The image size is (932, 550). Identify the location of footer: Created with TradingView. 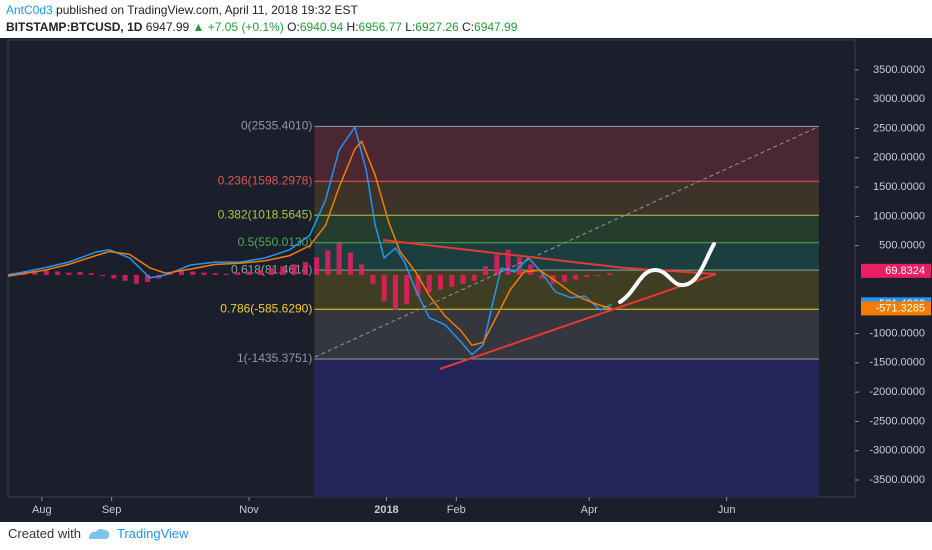
(98, 533).